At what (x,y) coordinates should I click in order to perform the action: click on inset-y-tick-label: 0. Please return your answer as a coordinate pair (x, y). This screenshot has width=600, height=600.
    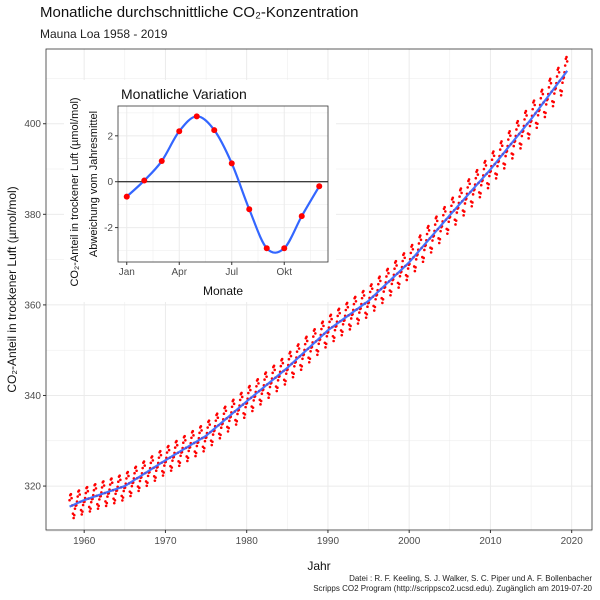
    Looking at the image, I should click on (110, 182).